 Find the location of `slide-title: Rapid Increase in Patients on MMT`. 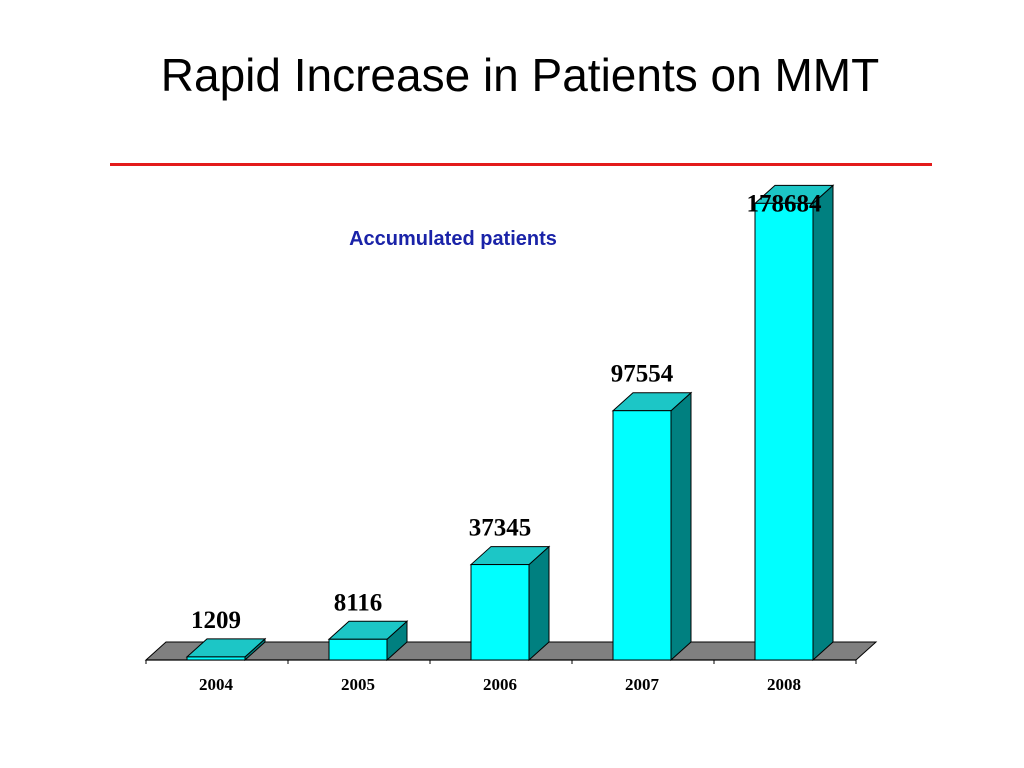

slide-title: Rapid Increase in Patients on MMT is located at coordinates (520, 75).